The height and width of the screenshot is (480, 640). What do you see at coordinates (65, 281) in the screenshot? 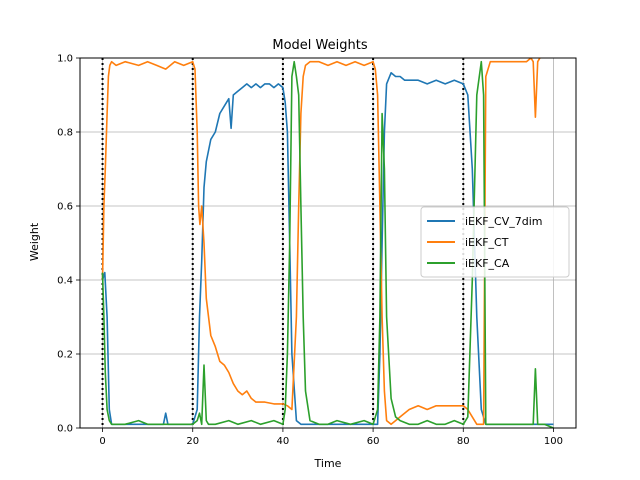
I see `y-tick-label: 0.4` at bounding box center [65, 281].